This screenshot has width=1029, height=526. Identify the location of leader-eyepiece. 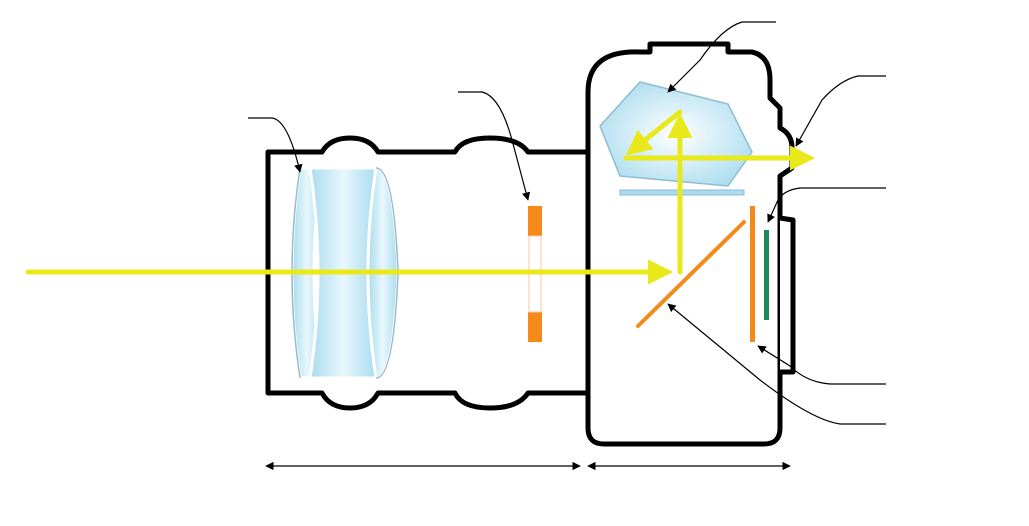
(840, 111).